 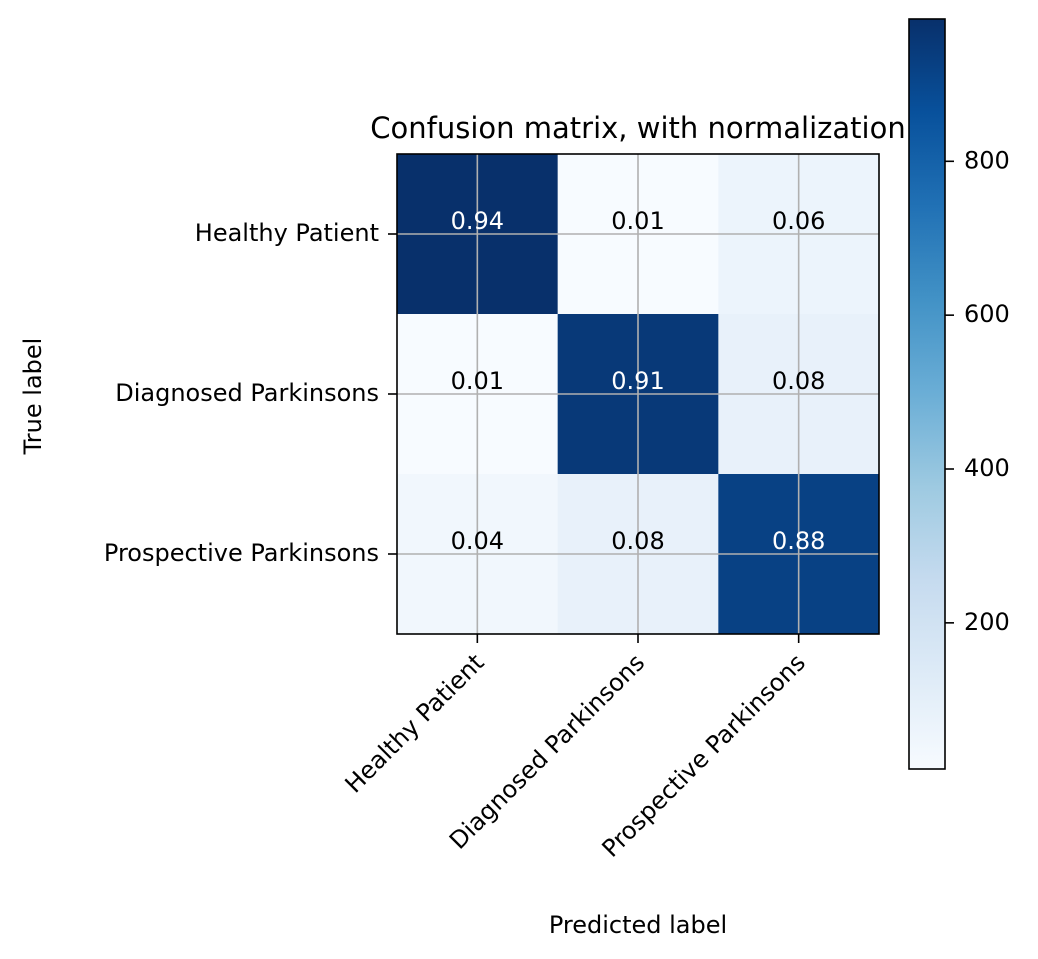 What do you see at coordinates (987, 160) in the screenshot?
I see `colorbar-tick-label: 800` at bounding box center [987, 160].